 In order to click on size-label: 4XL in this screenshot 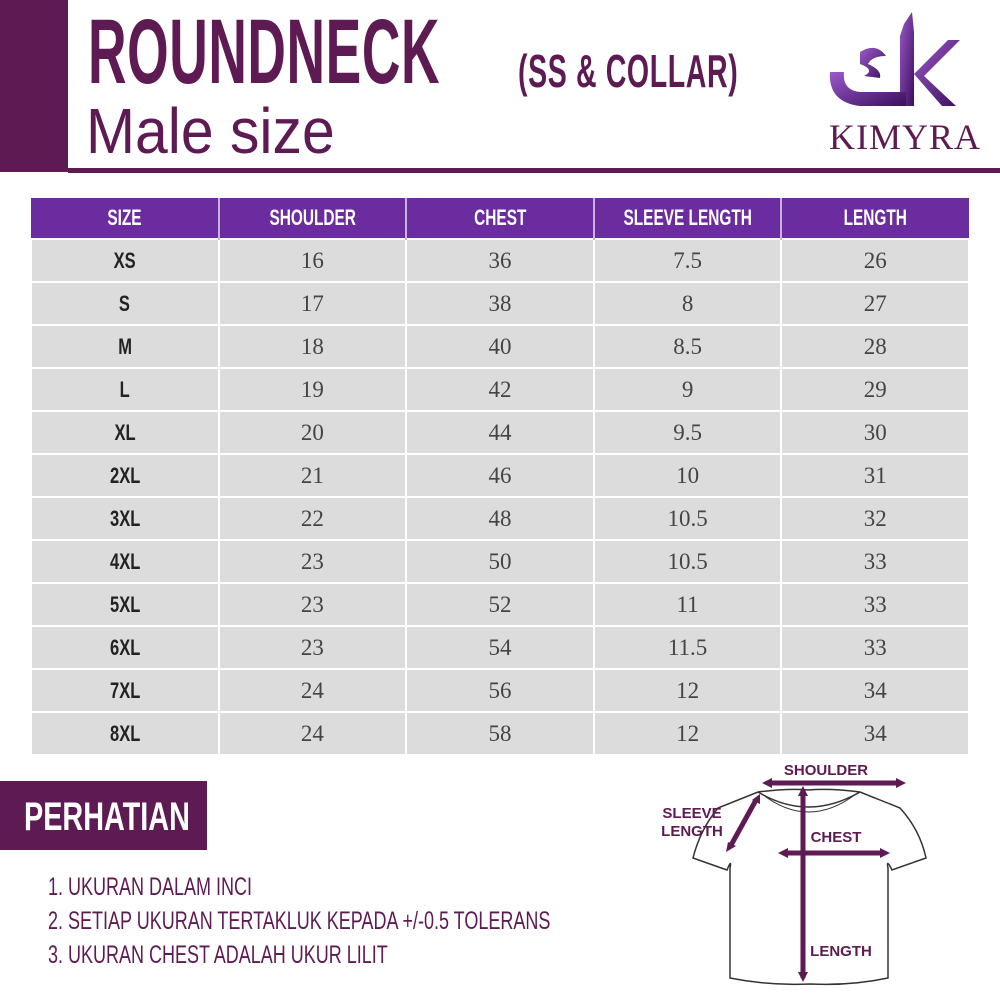, I will do `click(124, 561)`.